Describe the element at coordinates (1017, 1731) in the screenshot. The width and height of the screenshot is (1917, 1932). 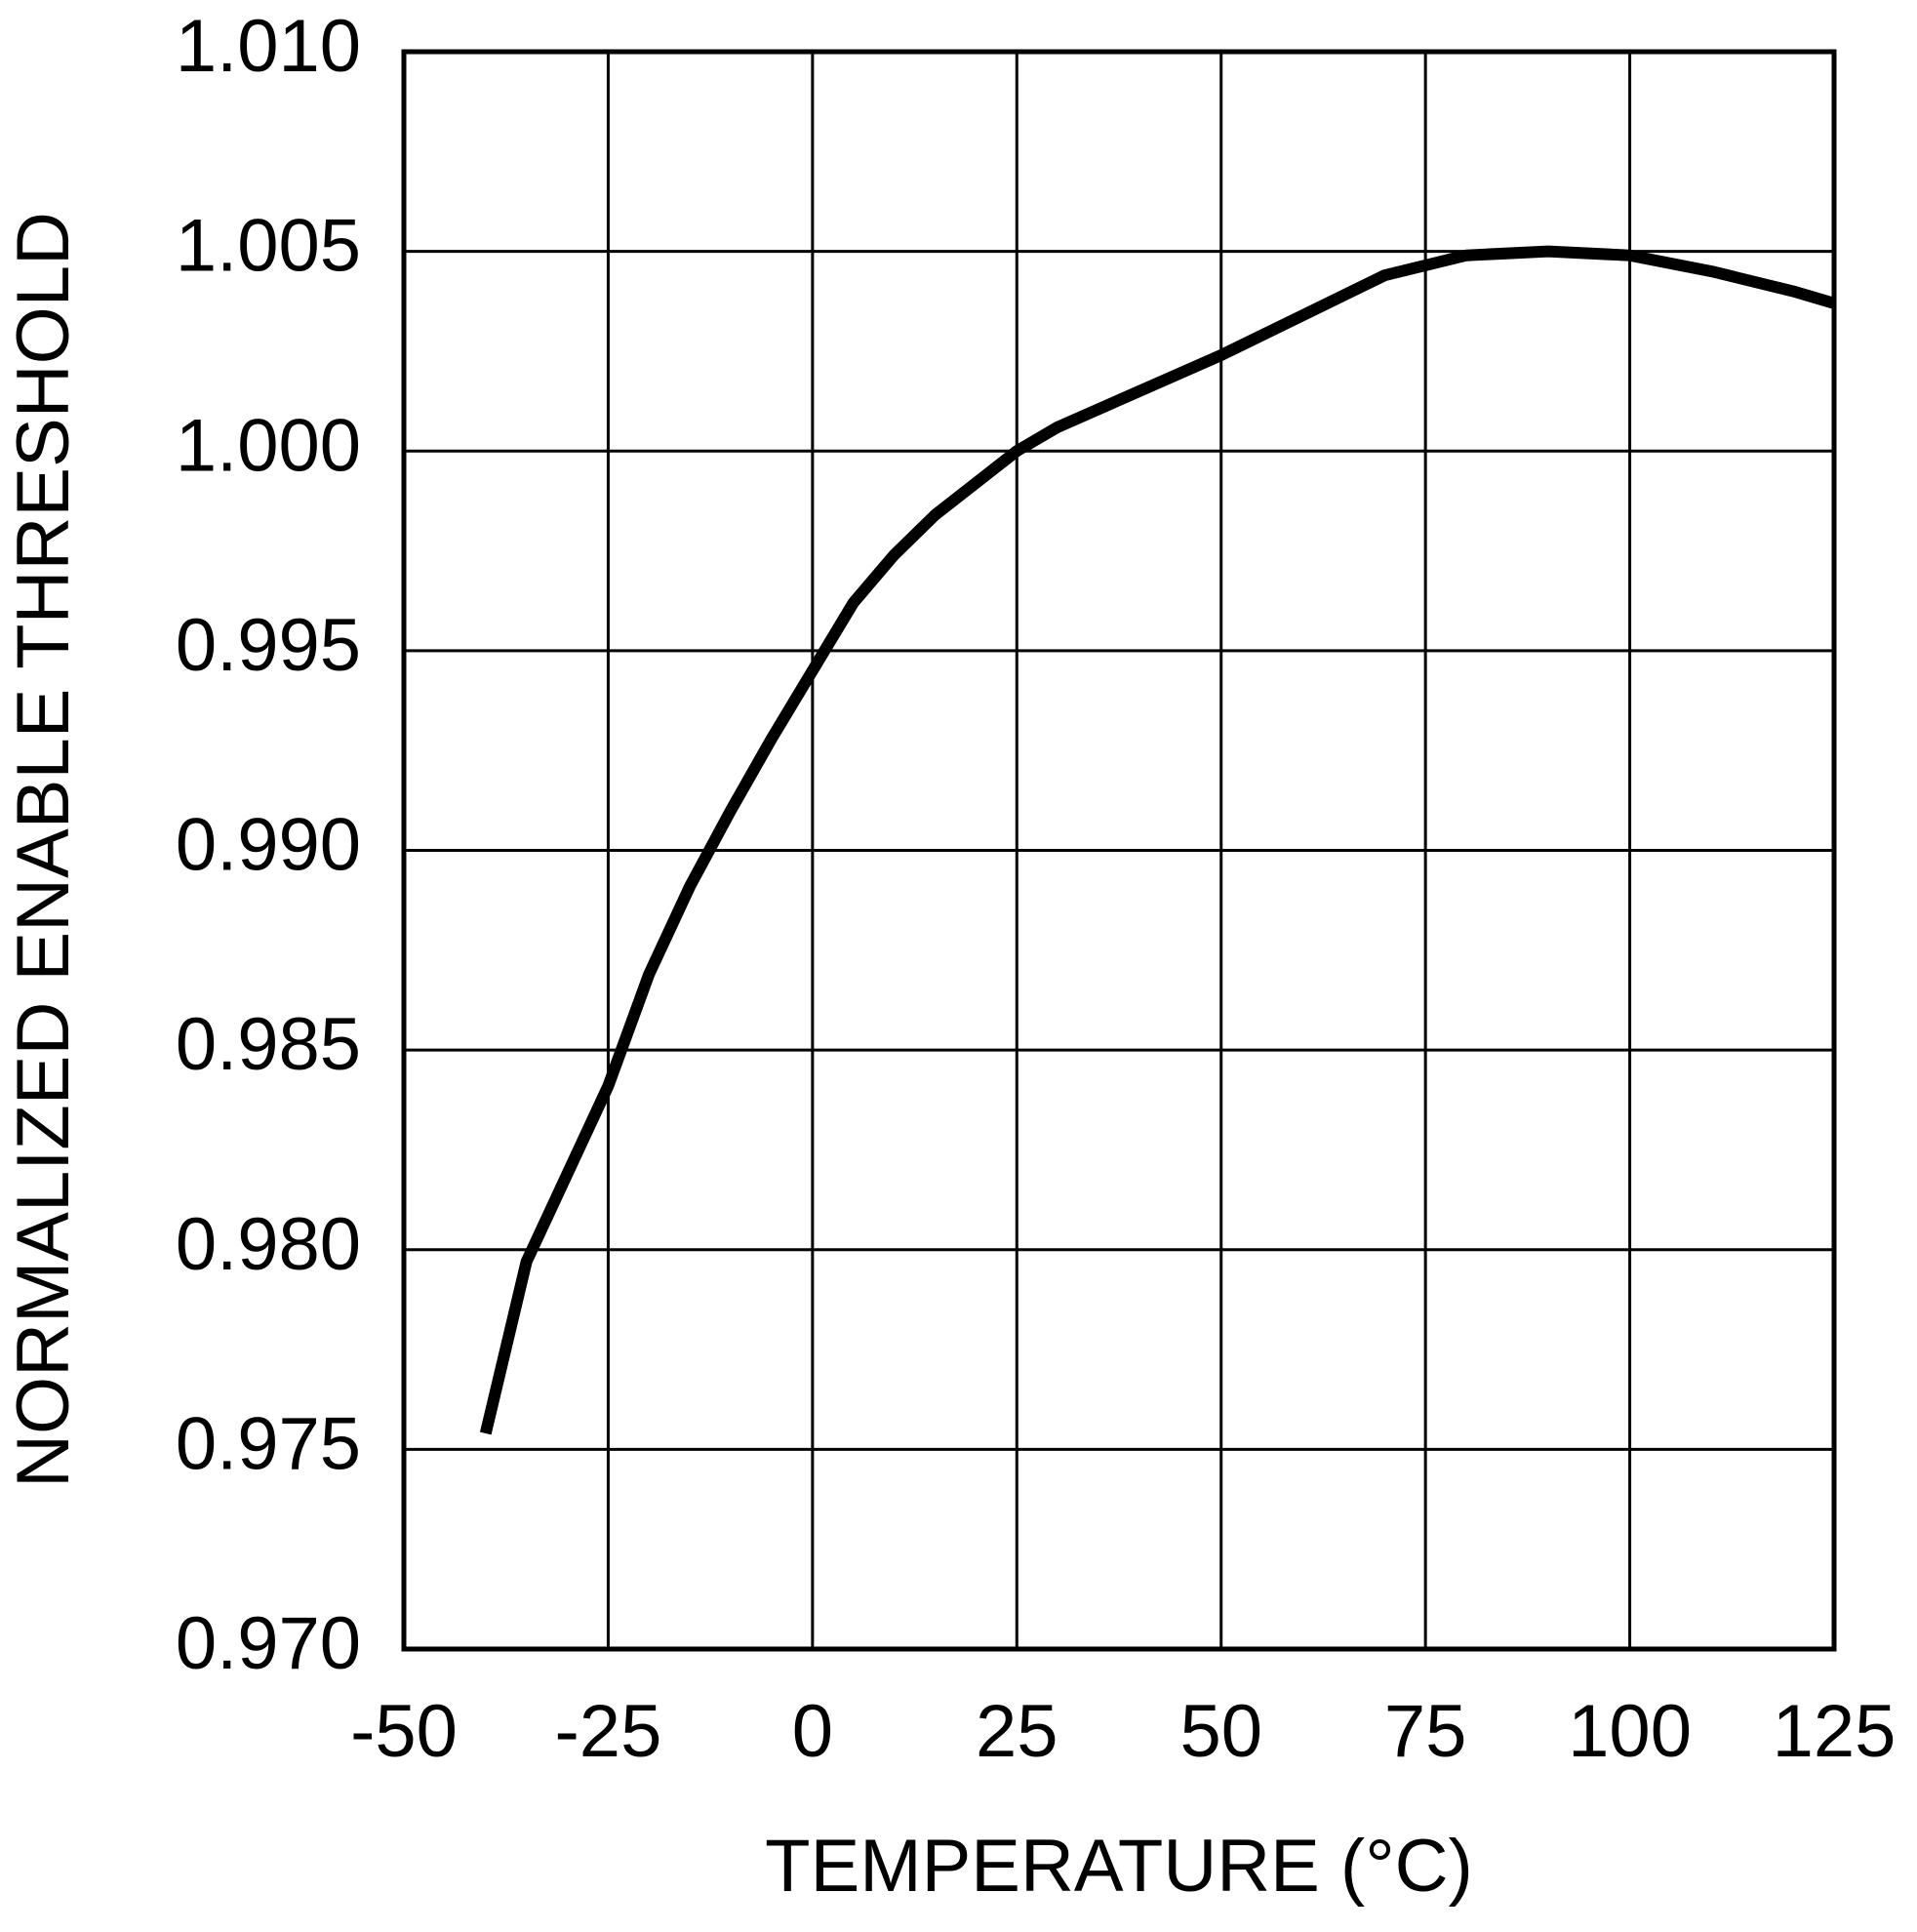
I see `x-tick-label: 25` at that location.